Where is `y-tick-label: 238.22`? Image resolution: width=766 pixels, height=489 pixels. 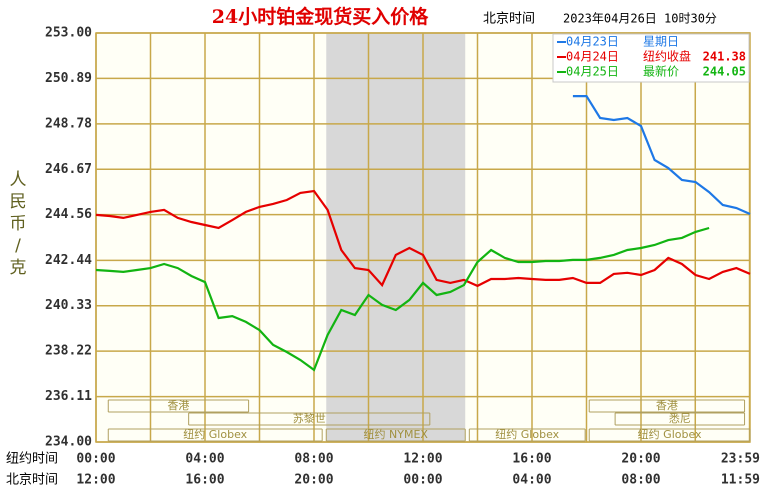
y-tick-label: 238.22 is located at coordinates (68, 351).